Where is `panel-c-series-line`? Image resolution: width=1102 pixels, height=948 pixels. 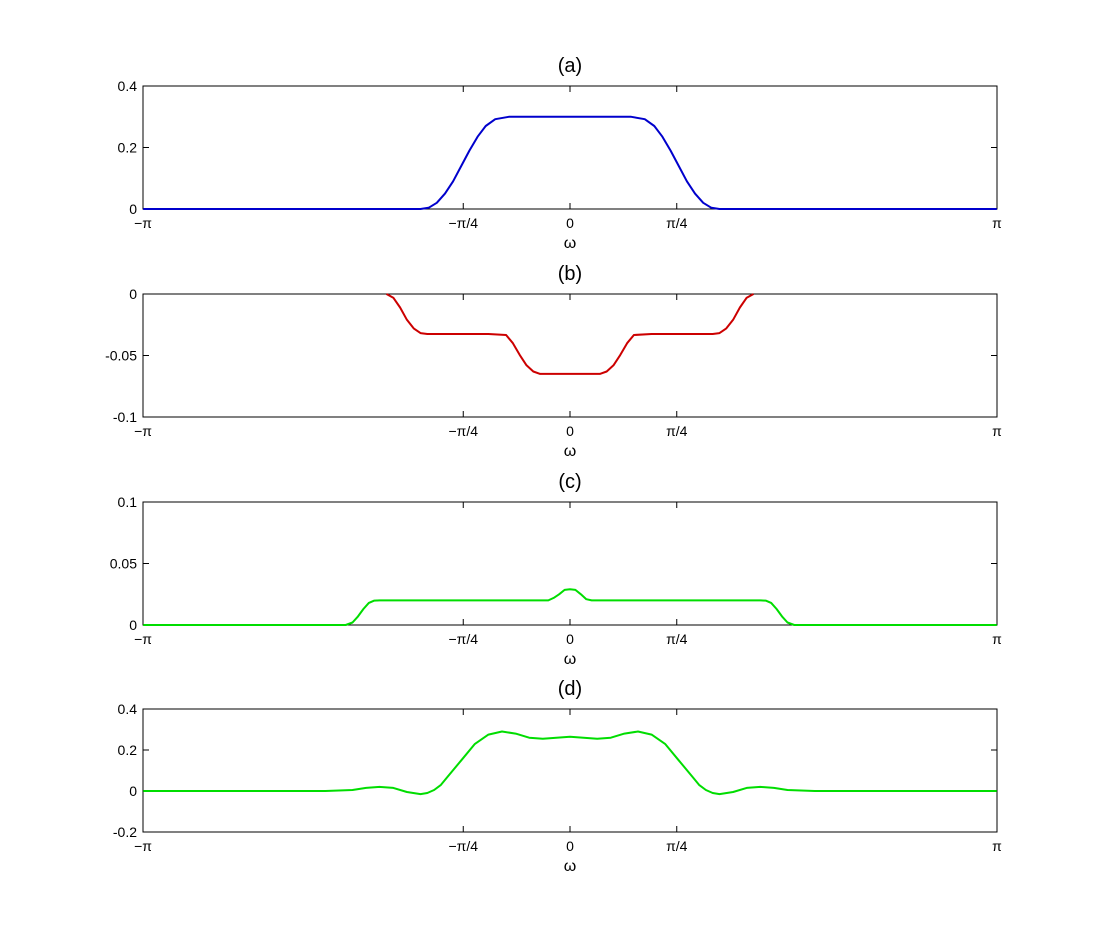
panel-c-series-line is located at coordinates (570, 607).